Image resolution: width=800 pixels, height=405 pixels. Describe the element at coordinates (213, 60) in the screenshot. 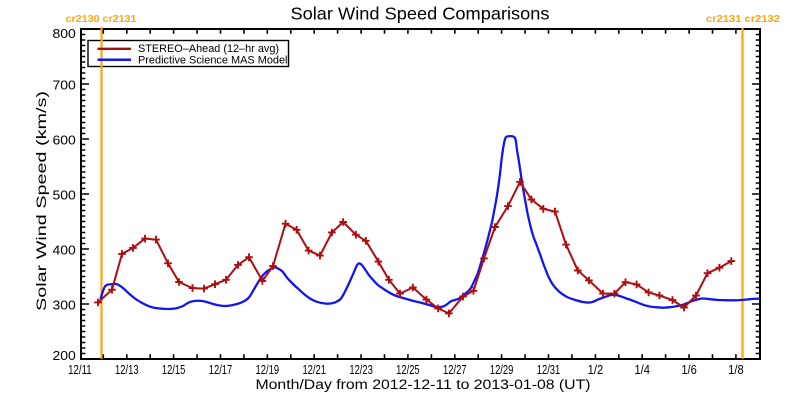

I see `svg-text: Predictive Science MAS Model` at that location.